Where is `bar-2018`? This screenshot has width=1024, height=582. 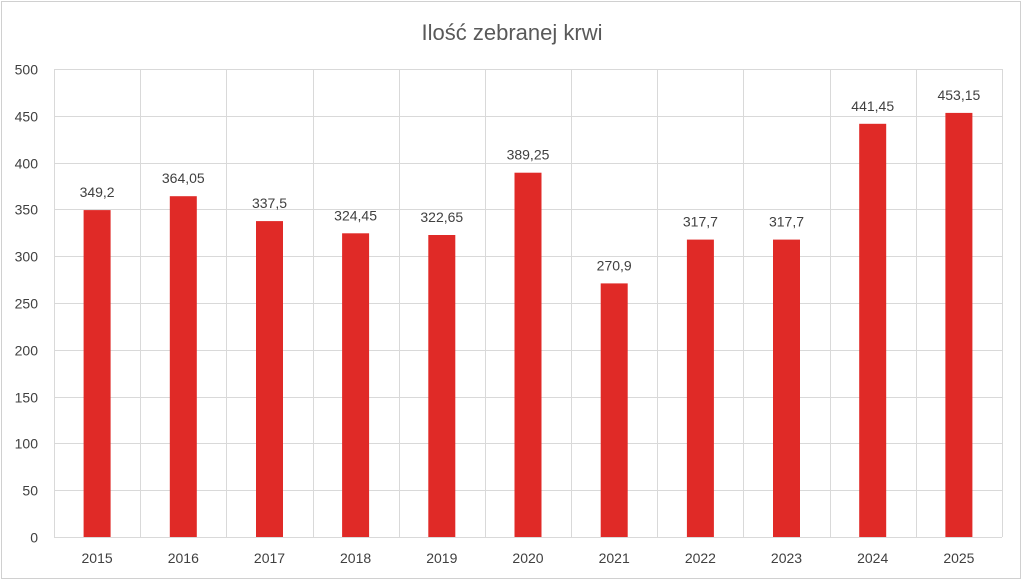 bar-2018 is located at coordinates (356, 385).